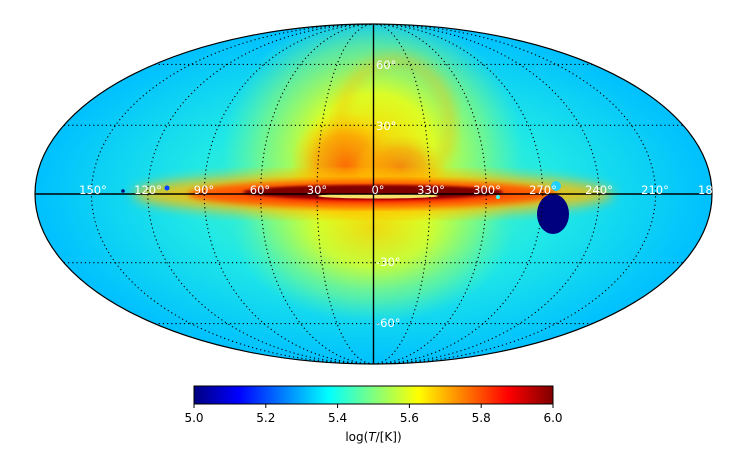 This screenshot has width=747, height=475. What do you see at coordinates (553, 214) in the screenshot?
I see `cold-region-blob` at bounding box center [553, 214].